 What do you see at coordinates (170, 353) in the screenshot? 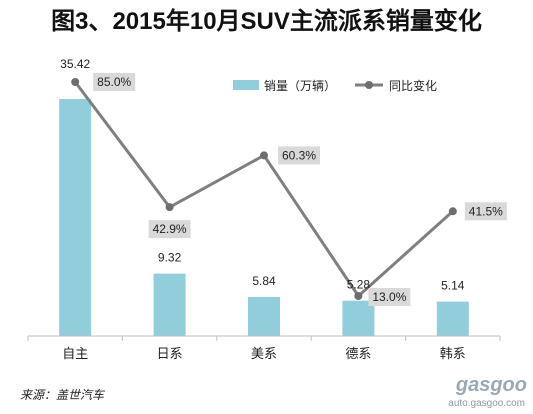
I see `x-tick-label-1: 日系` at bounding box center [170, 353].